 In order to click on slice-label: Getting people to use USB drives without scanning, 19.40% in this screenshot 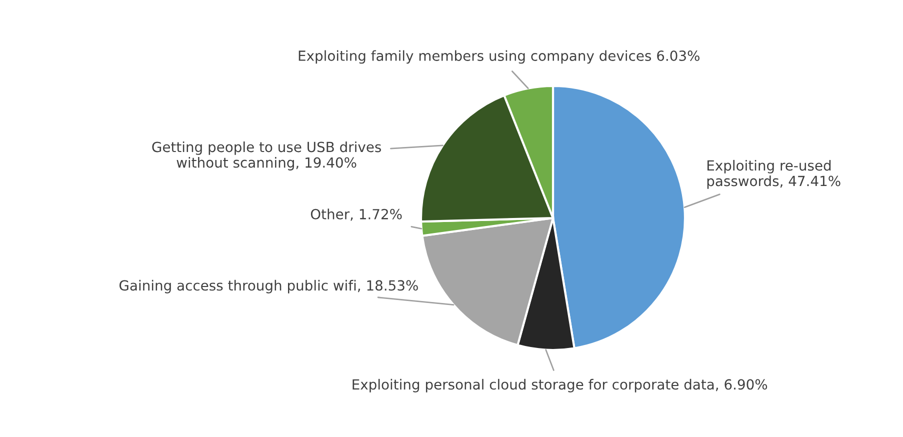, I will do `click(267, 155)`.